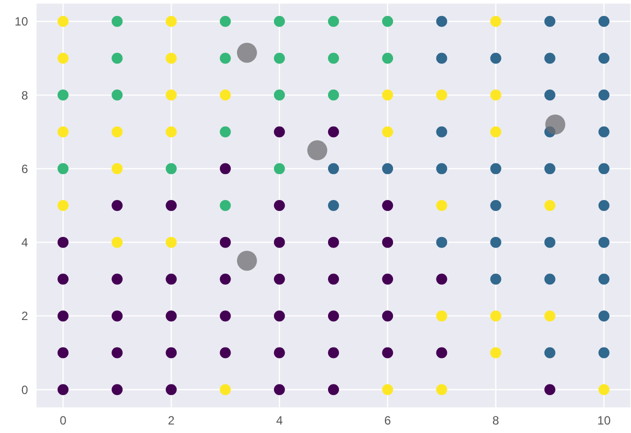 This screenshot has width=631, height=433. What do you see at coordinates (21, 21) in the screenshot?
I see `y-tick-label: 10` at bounding box center [21, 21].